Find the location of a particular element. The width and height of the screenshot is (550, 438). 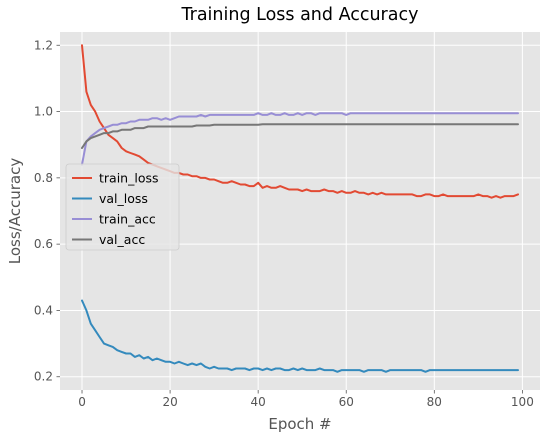

y-tick-label: 0.6 is located at coordinates (43, 244).